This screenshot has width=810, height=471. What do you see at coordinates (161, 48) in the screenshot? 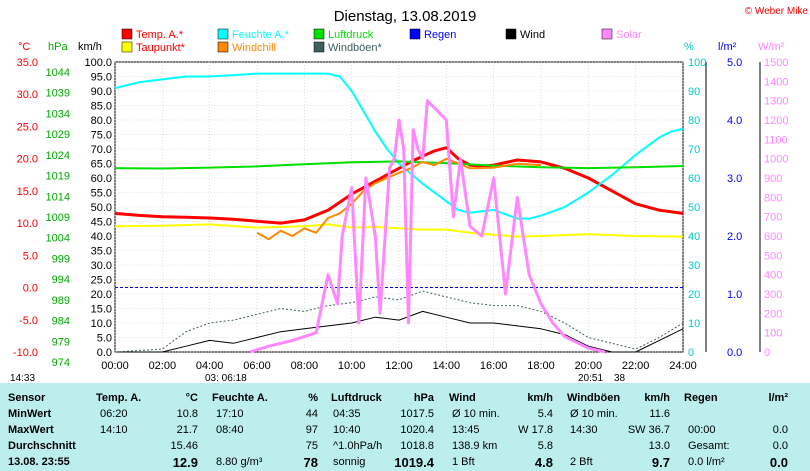
I see `legend-label: Taupunkt*` at bounding box center [161, 48].